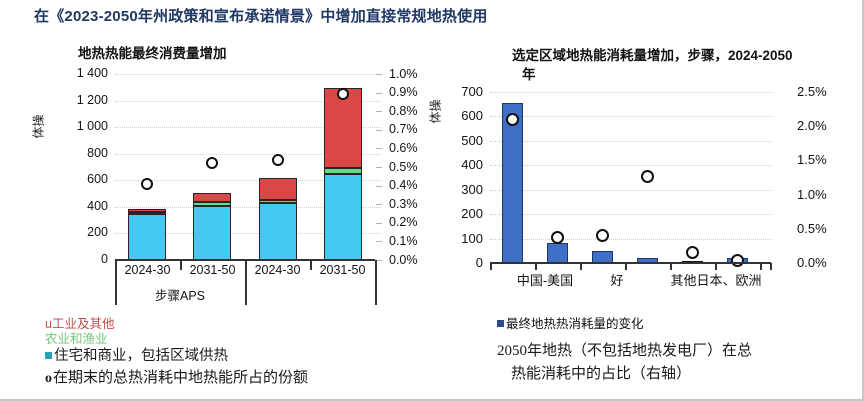 This screenshot has width=864, height=401. Describe the element at coordinates (403, 110) in the screenshot. I see `right-axis-tick-label: 0.8%` at that location.